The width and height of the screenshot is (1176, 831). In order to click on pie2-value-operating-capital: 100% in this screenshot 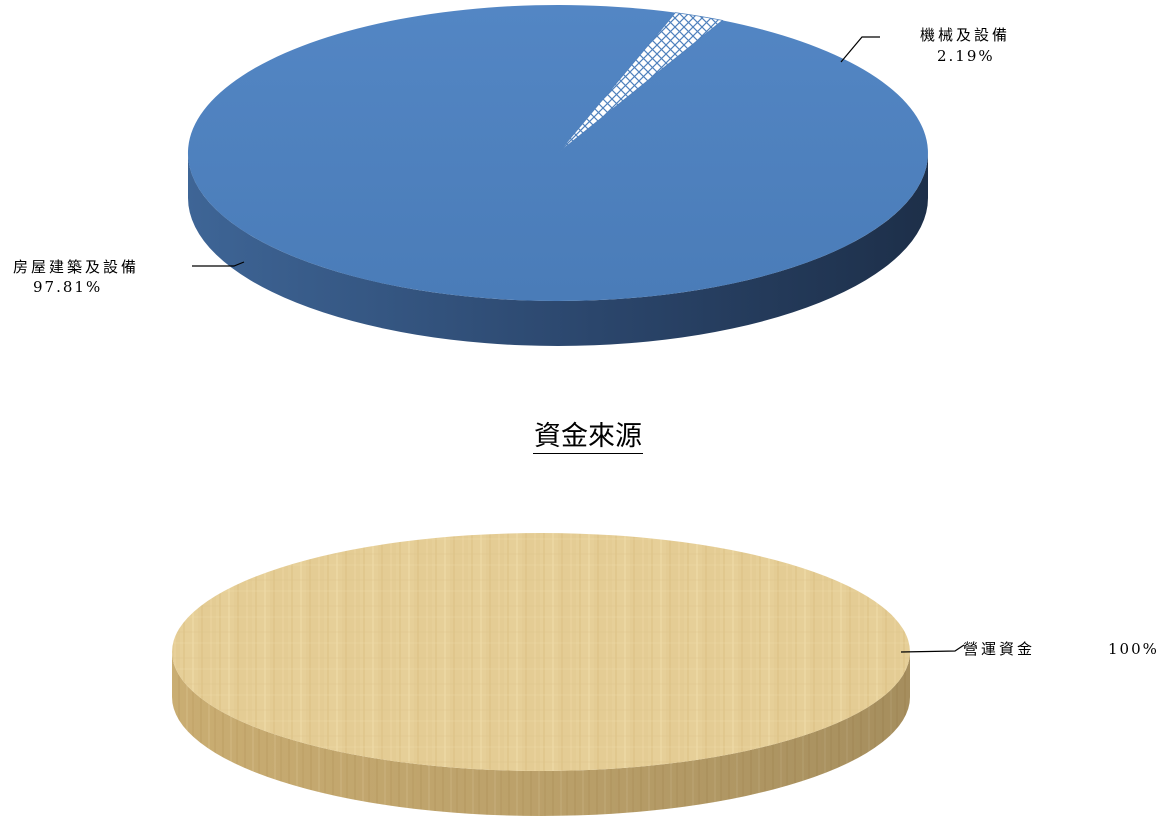, I will do `click(1133, 649)`.